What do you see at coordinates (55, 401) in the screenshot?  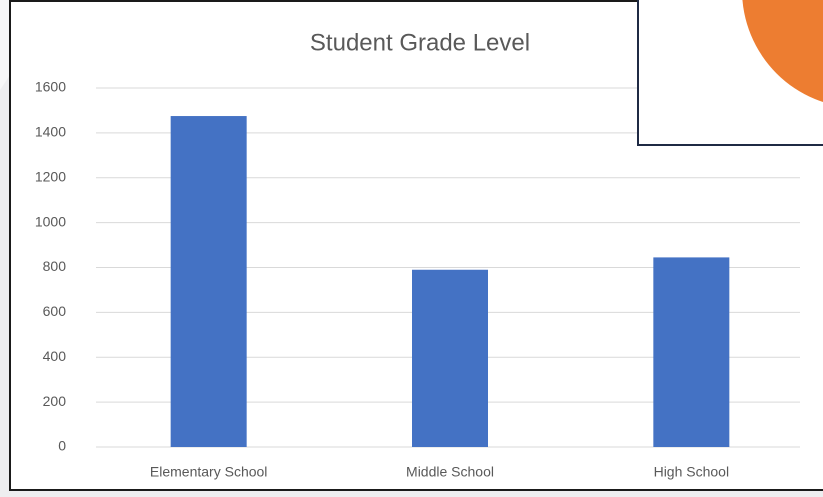 I see `y-tick-label: 200` at bounding box center [55, 401].